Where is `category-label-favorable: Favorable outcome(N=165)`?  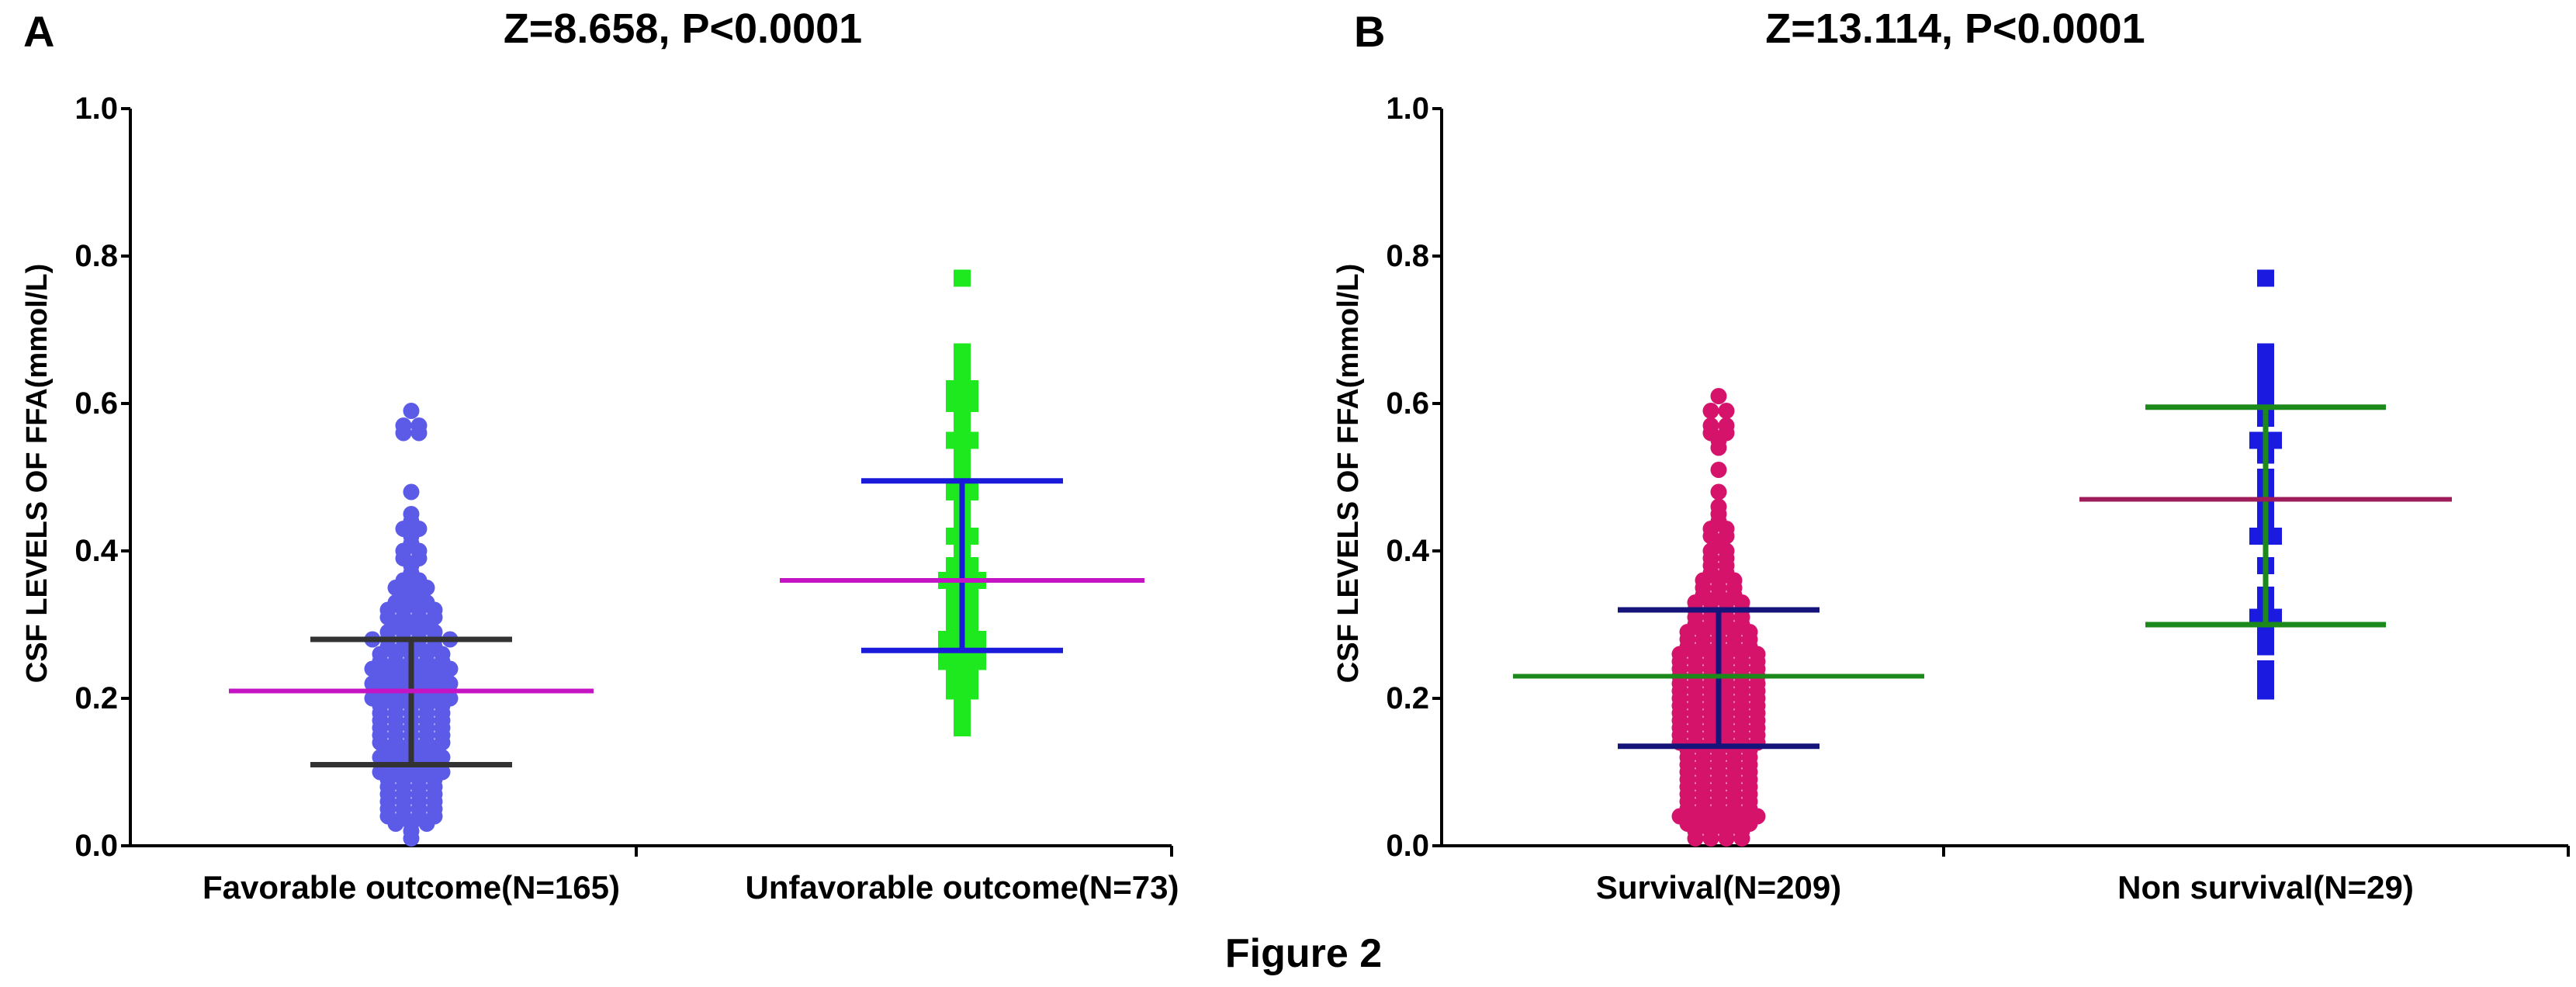
category-label-favorable: Favorable outcome(N=165) is located at coordinates (411, 887).